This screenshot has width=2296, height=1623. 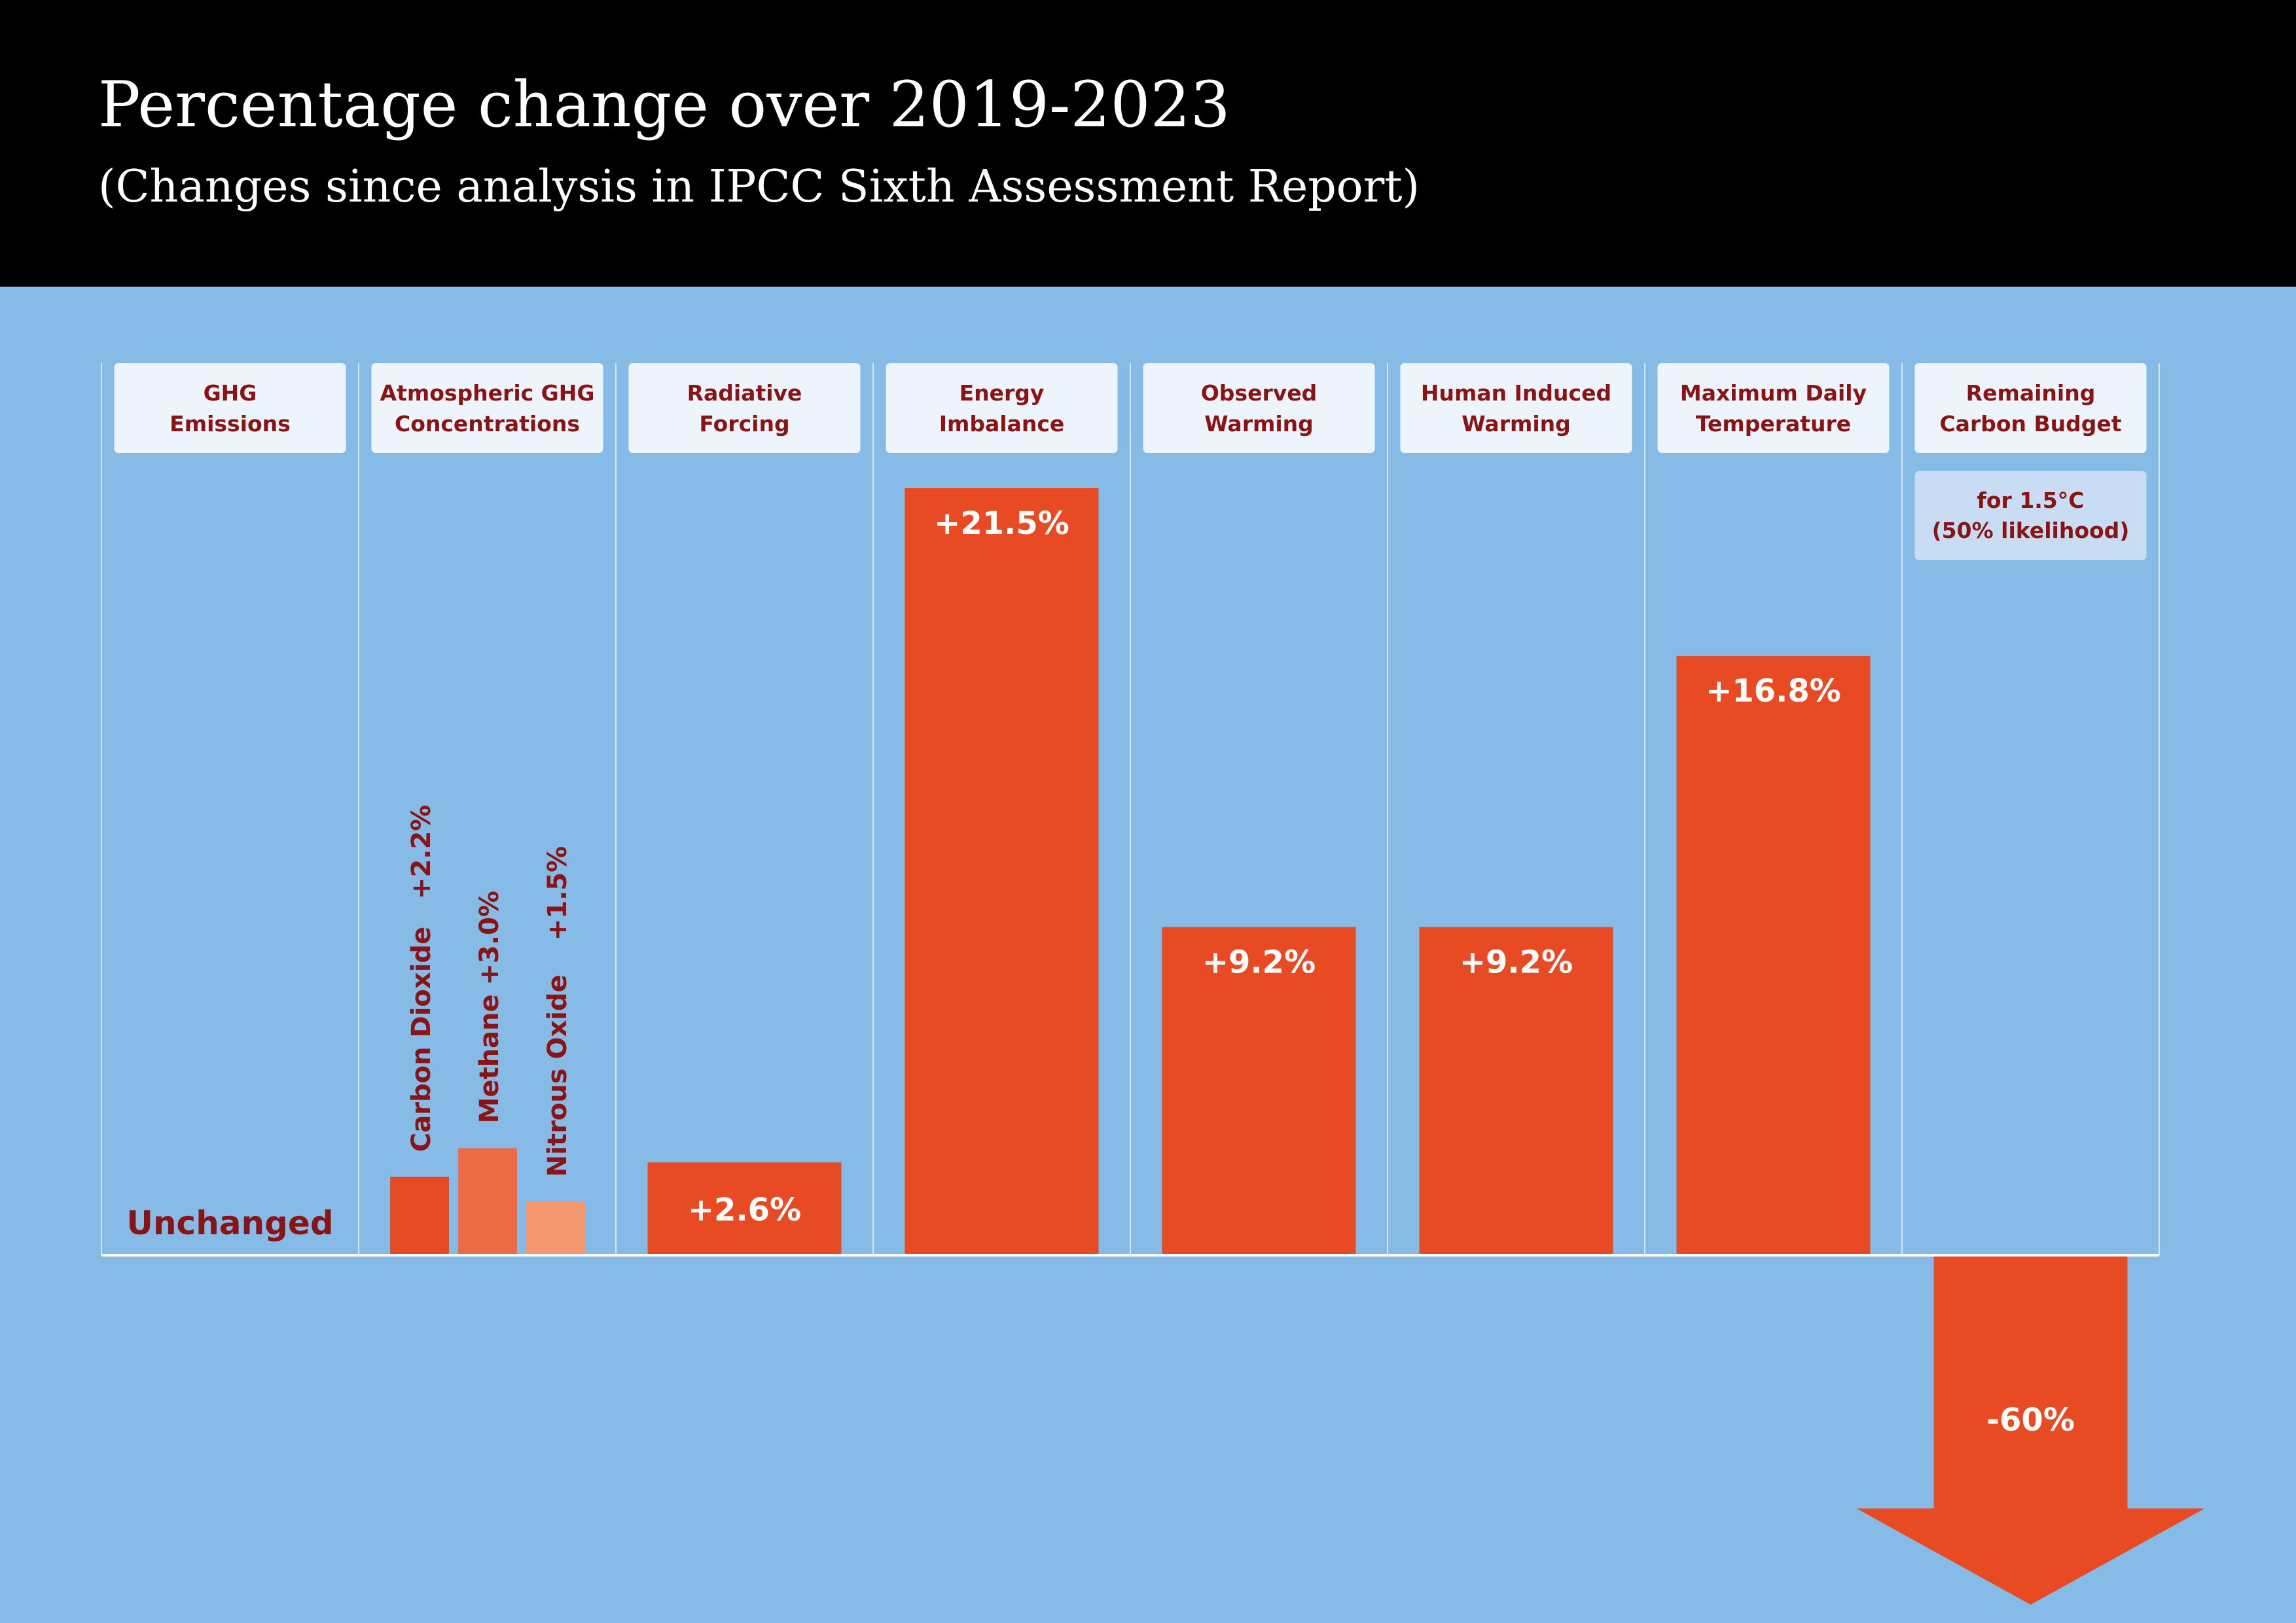 I want to click on annotation-box, so click(x=2030, y=515).